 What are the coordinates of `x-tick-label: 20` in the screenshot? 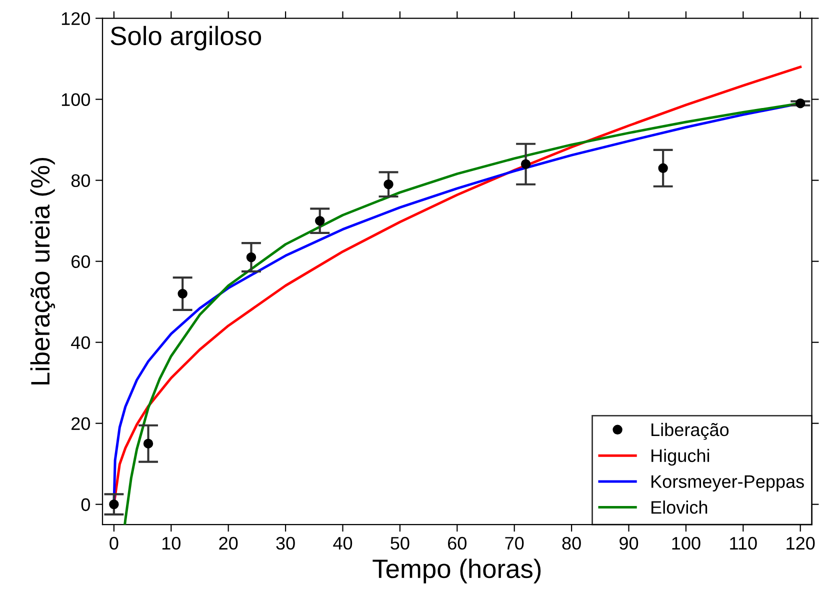 It's located at (228, 543).